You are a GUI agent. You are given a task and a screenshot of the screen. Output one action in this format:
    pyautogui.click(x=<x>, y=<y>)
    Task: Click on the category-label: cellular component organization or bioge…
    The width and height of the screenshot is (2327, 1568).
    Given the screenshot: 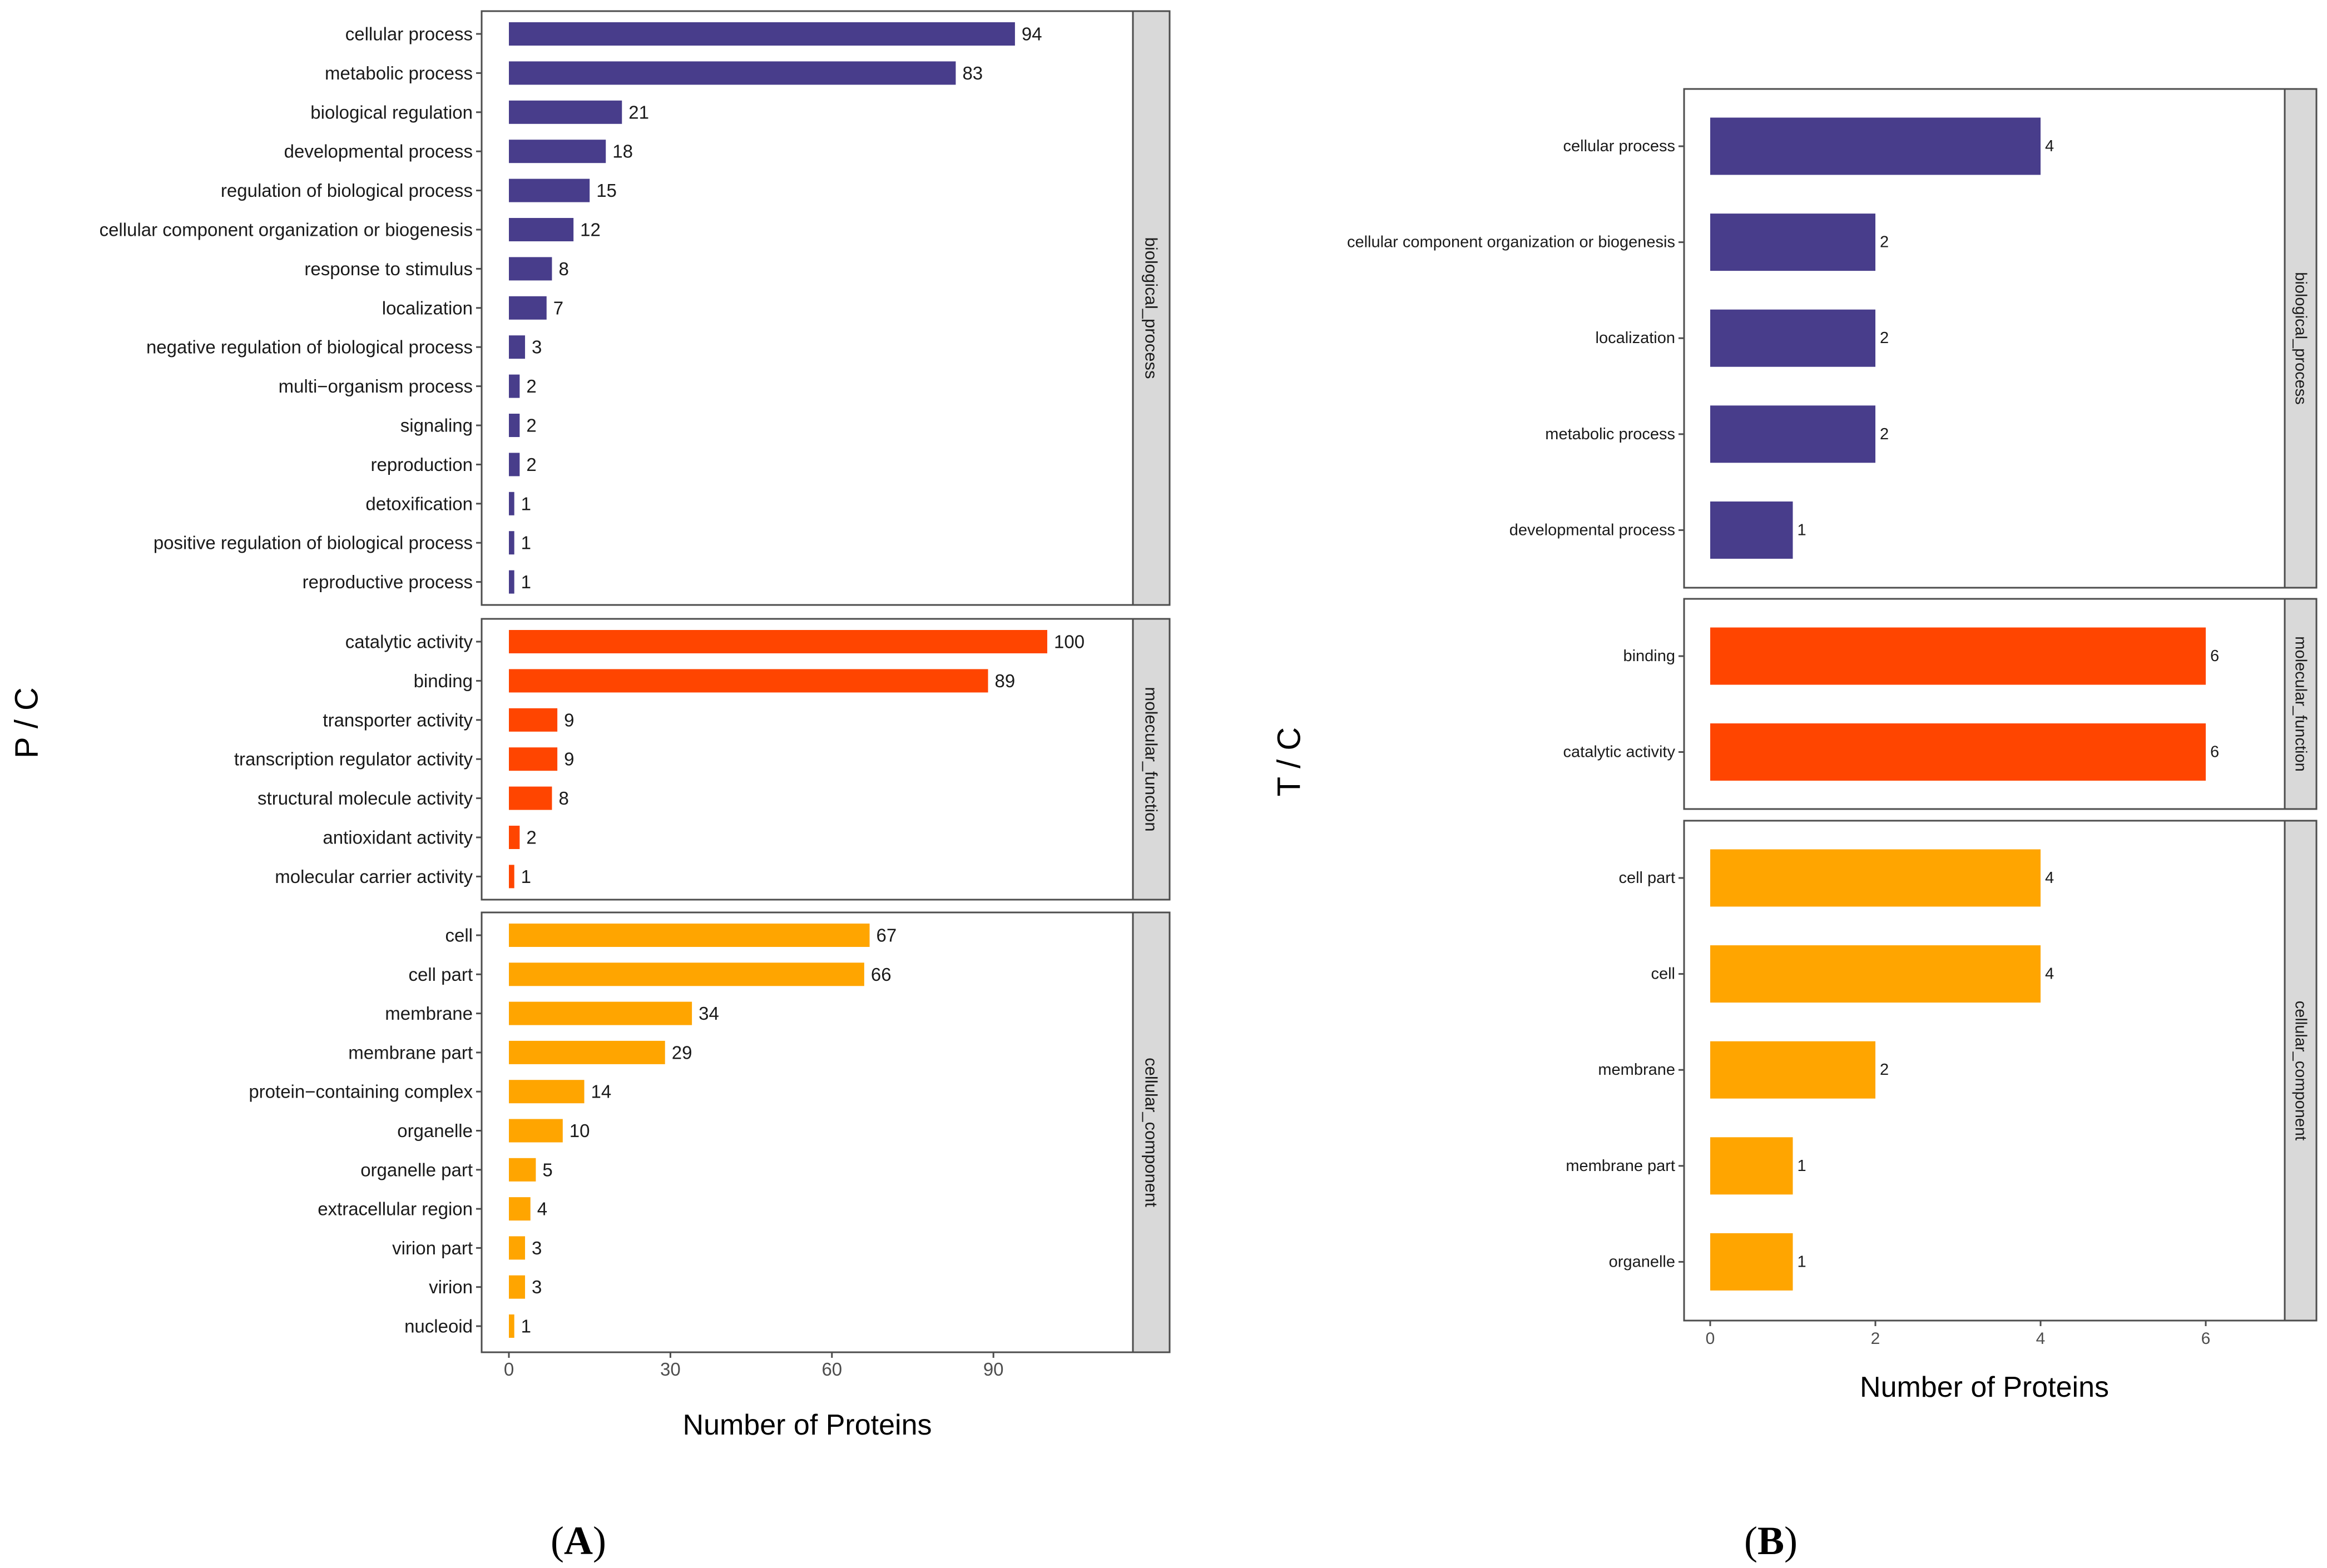 What is the action you would take?
    pyautogui.click(x=286, y=230)
    